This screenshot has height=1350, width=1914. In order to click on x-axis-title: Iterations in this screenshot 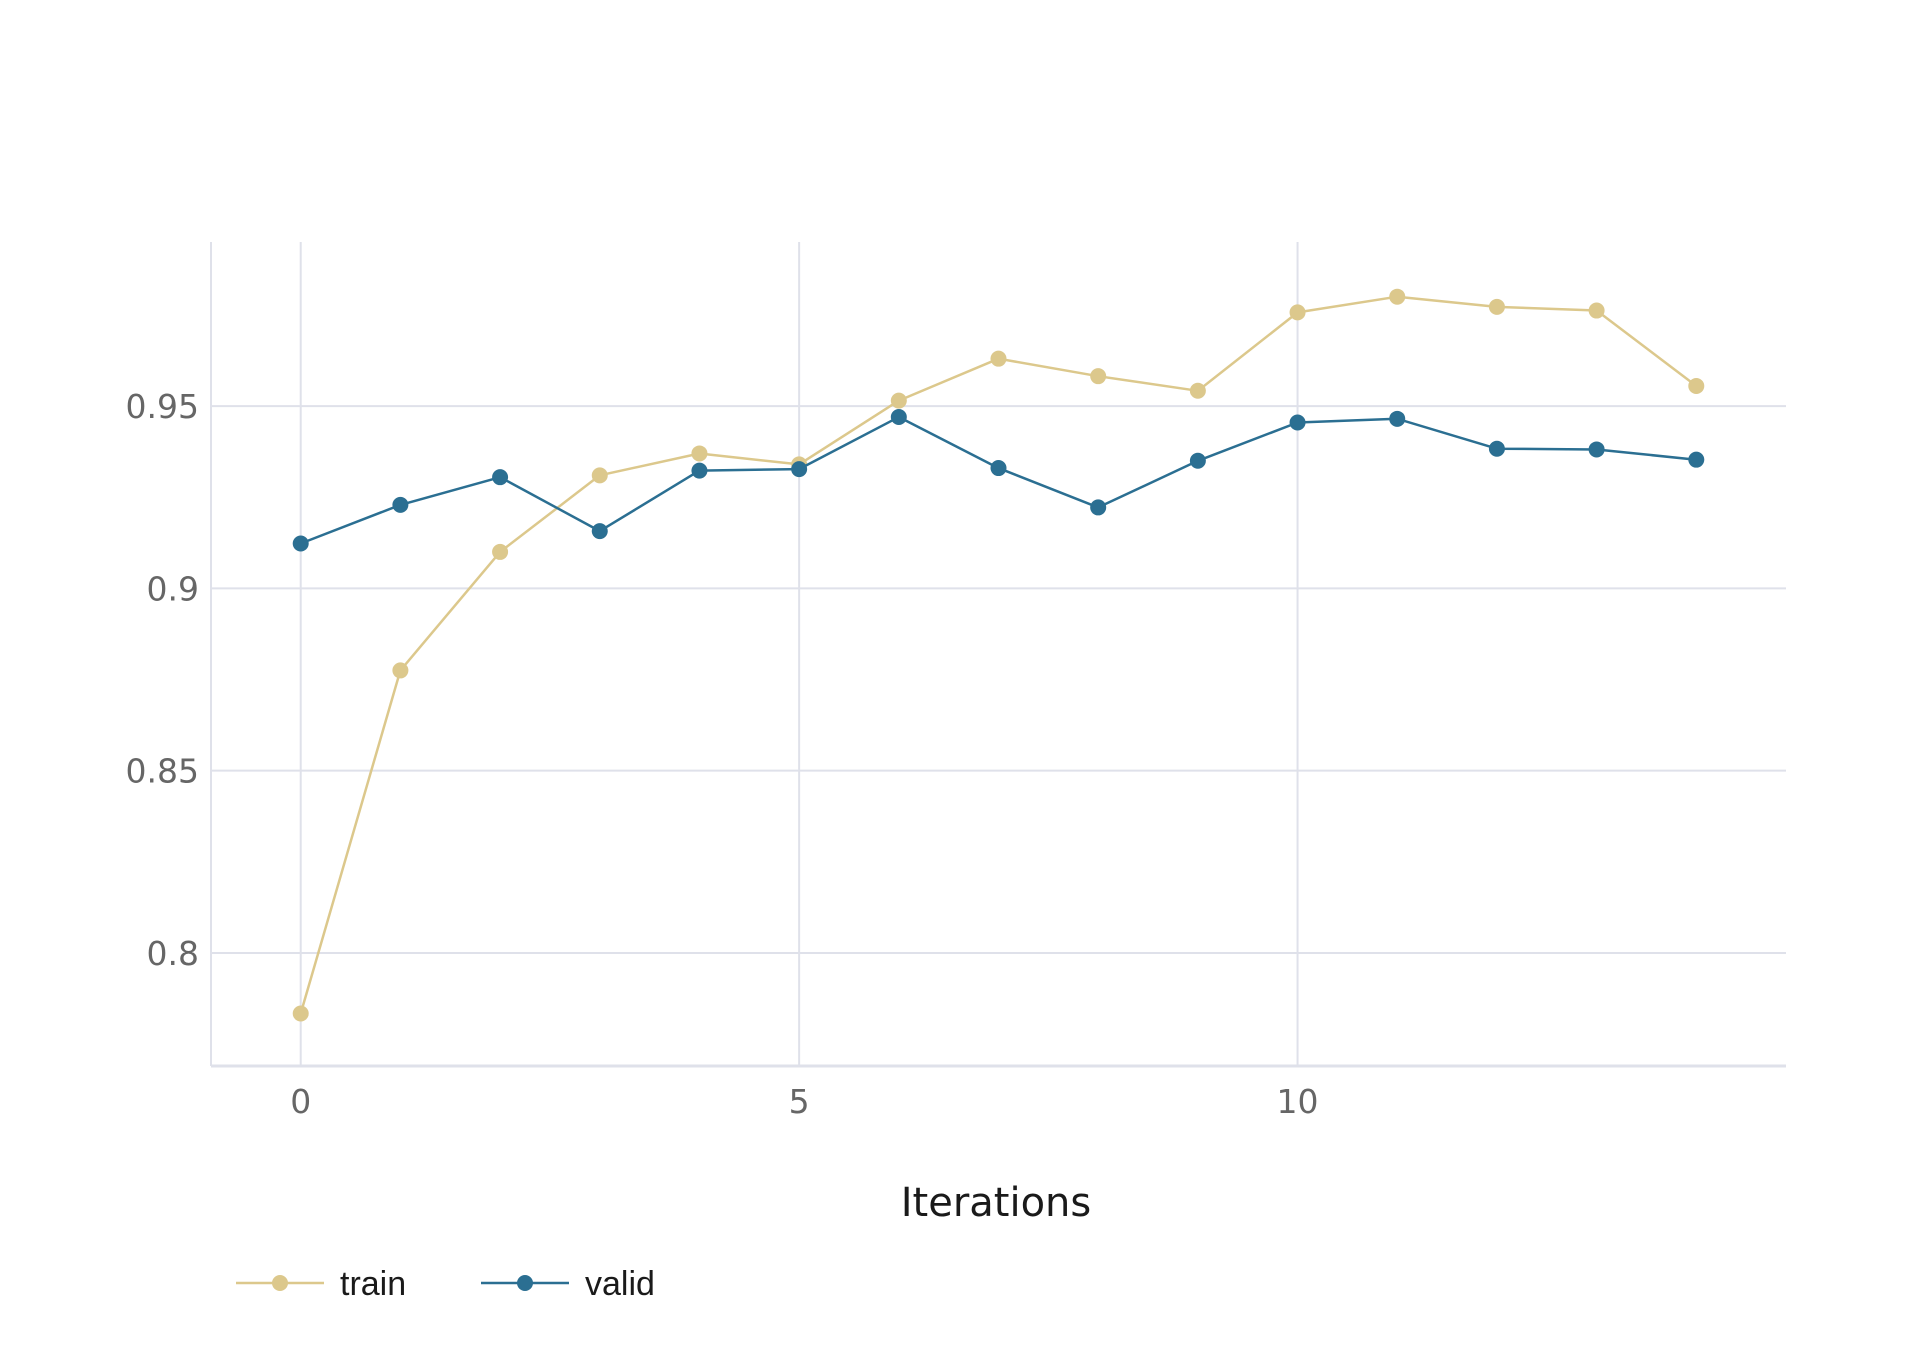, I will do `click(996, 1203)`.